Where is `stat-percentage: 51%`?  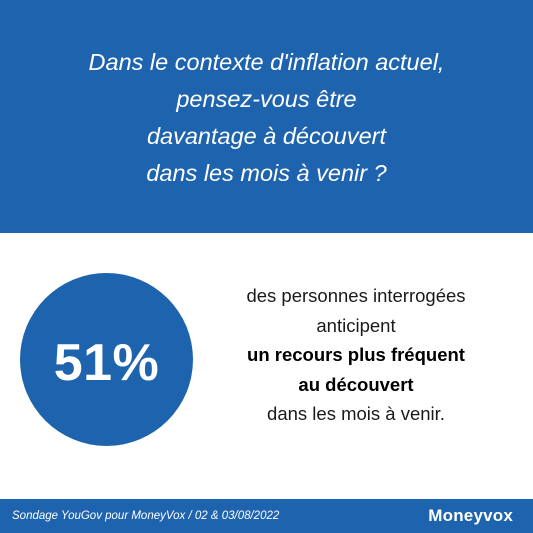 stat-percentage: 51% is located at coordinates (106, 362).